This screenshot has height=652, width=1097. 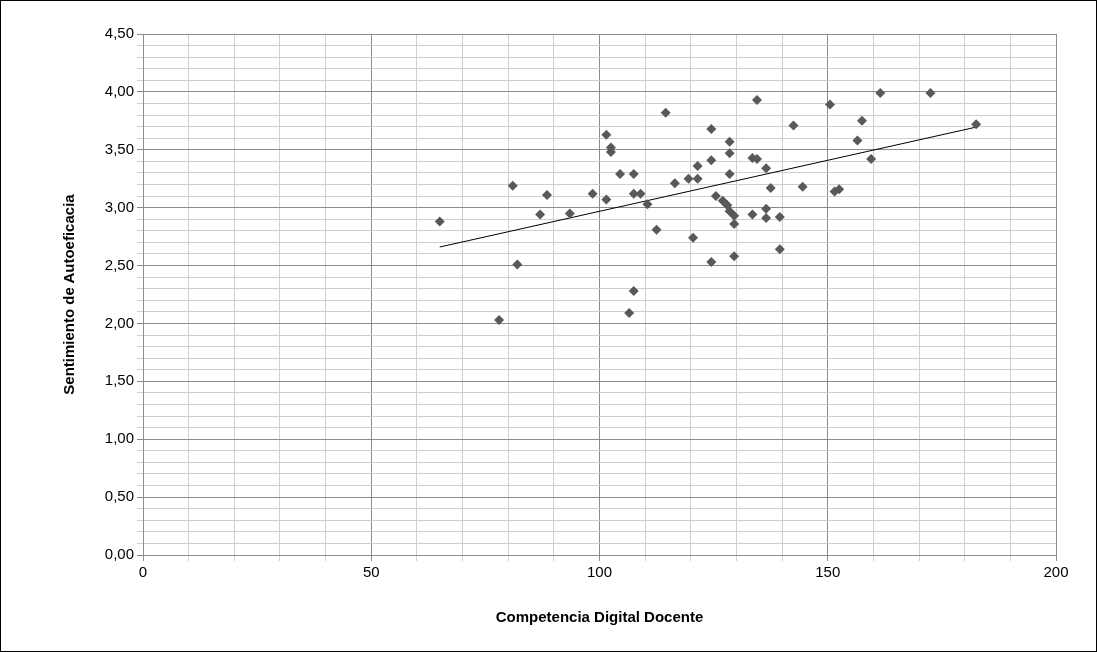 What do you see at coordinates (119, 438) in the screenshot?
I see `y-tick-label: 1,00` at bounding box center [119, 438].